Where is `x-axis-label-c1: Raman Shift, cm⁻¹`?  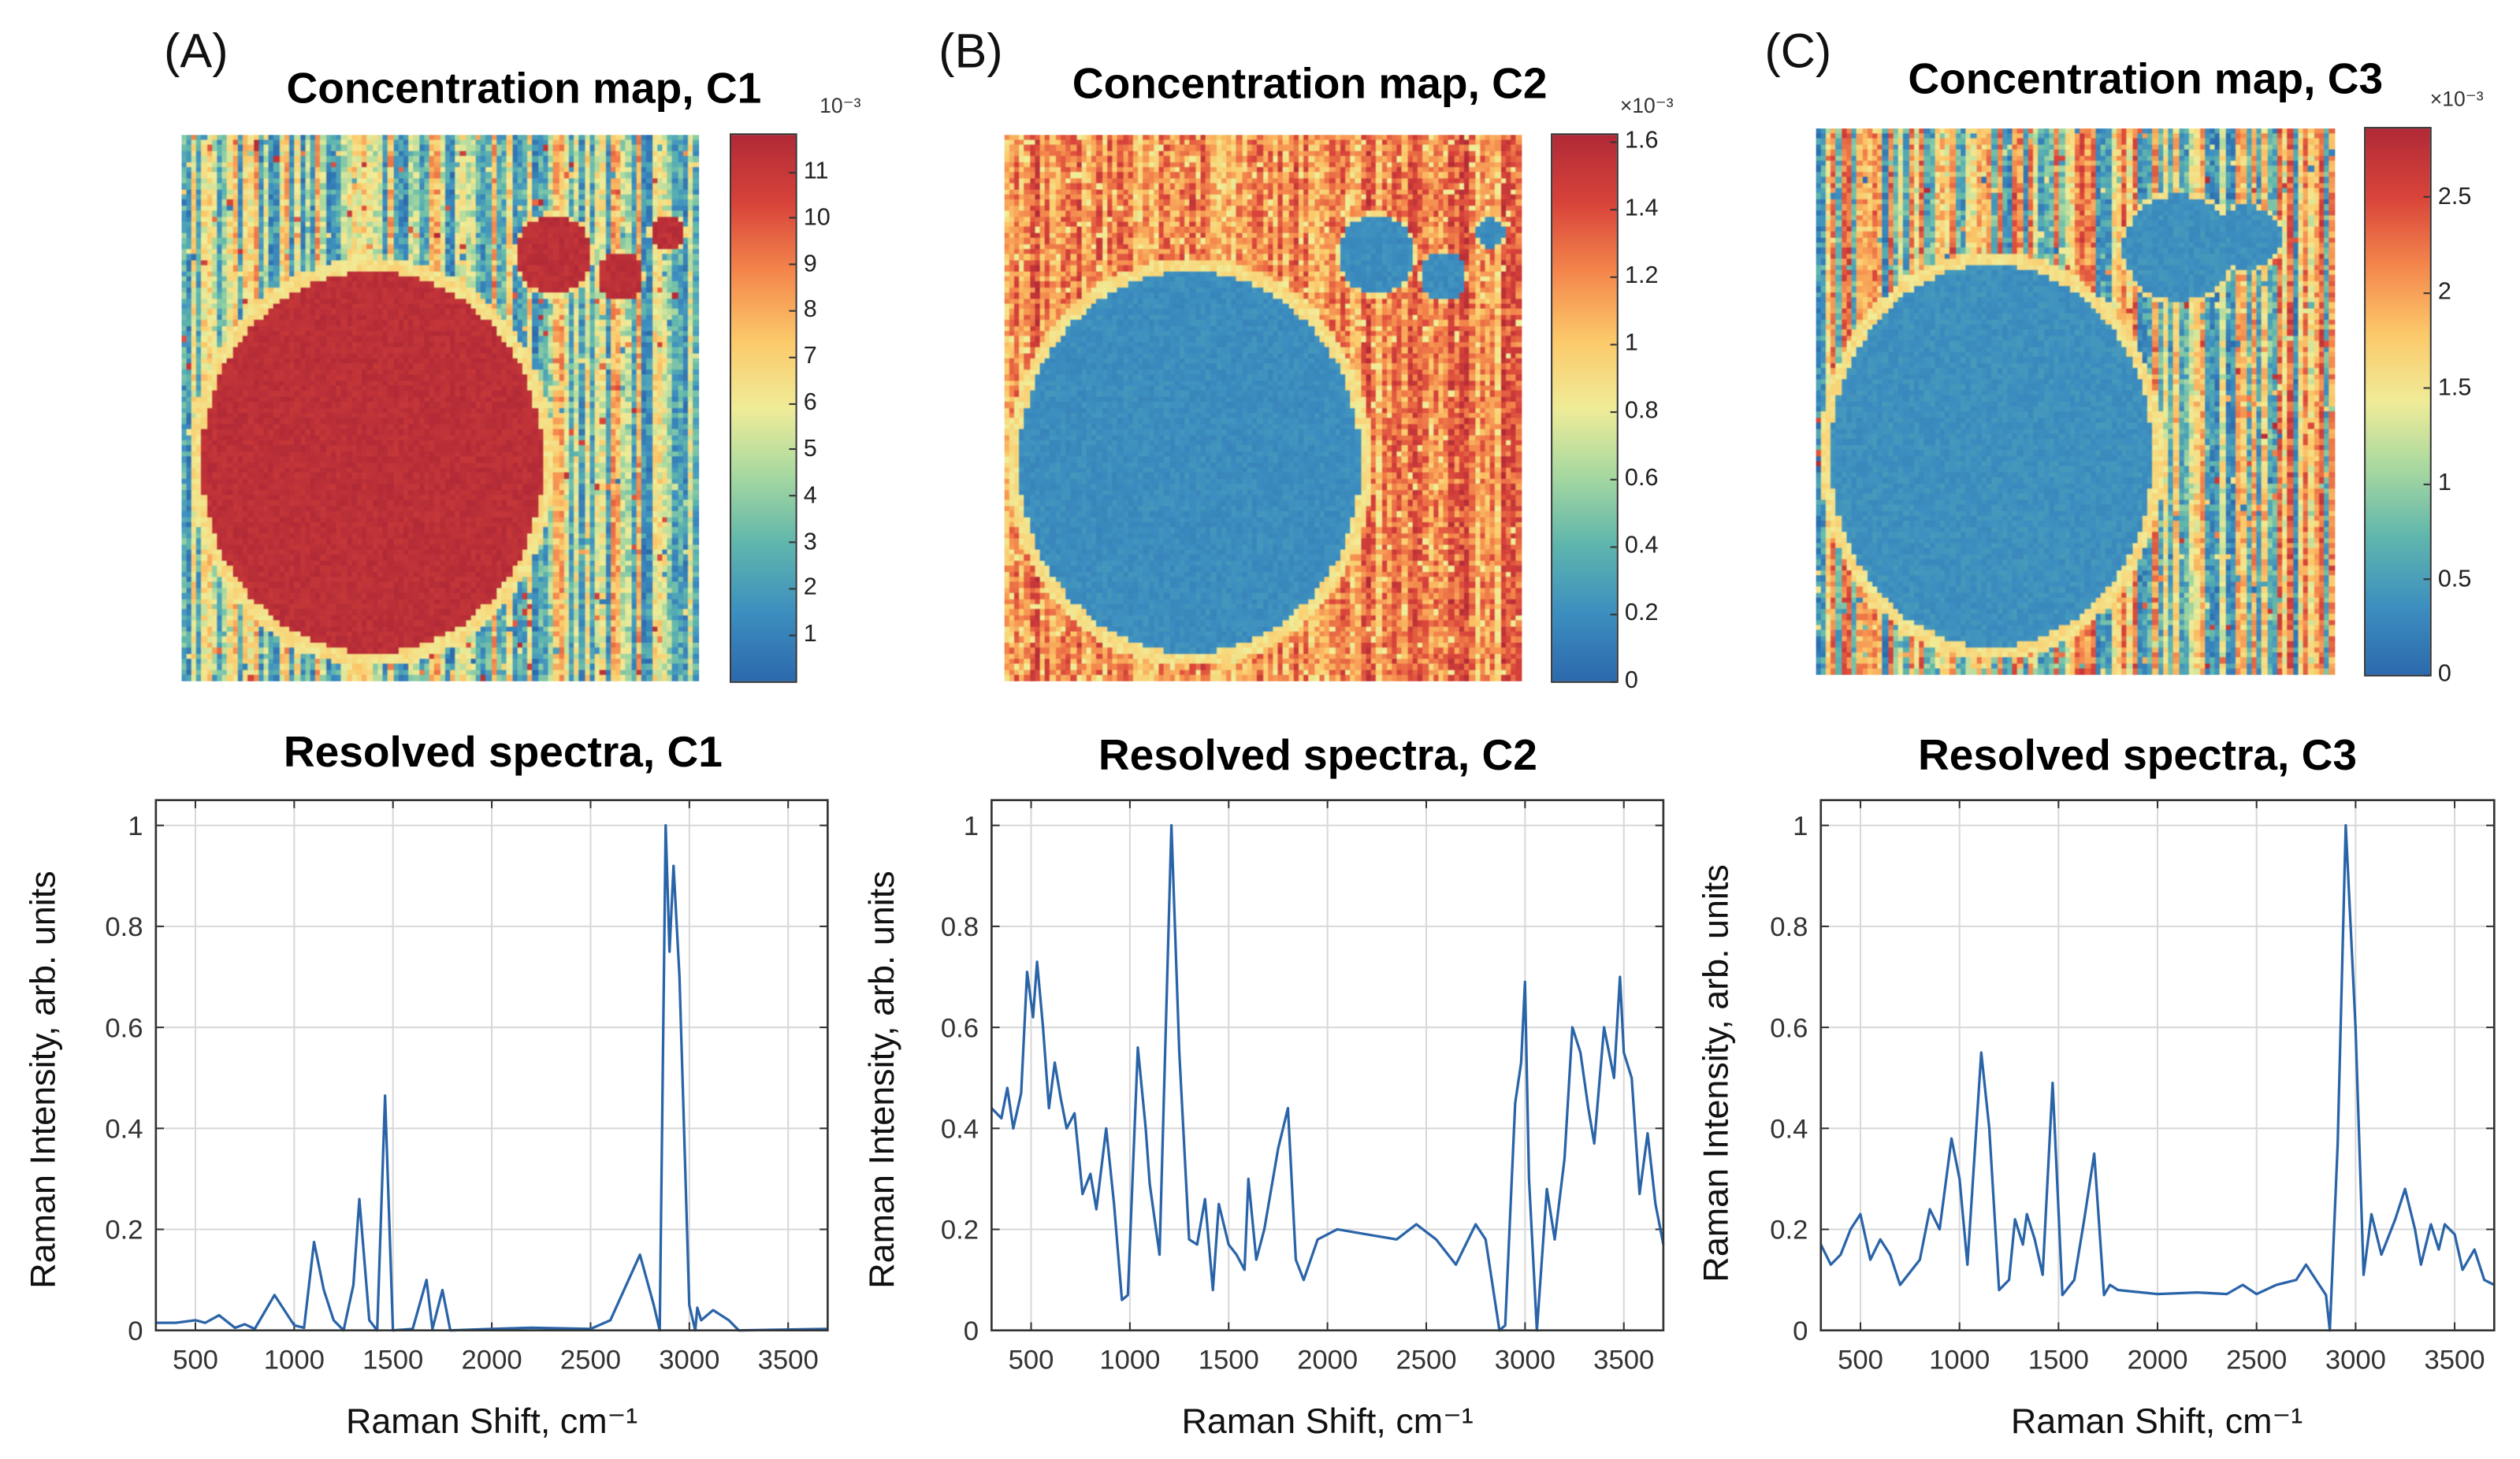
x-axis-label-c1: Raman Shift, cm⁻¹ is located at coordinates (491, 1421).